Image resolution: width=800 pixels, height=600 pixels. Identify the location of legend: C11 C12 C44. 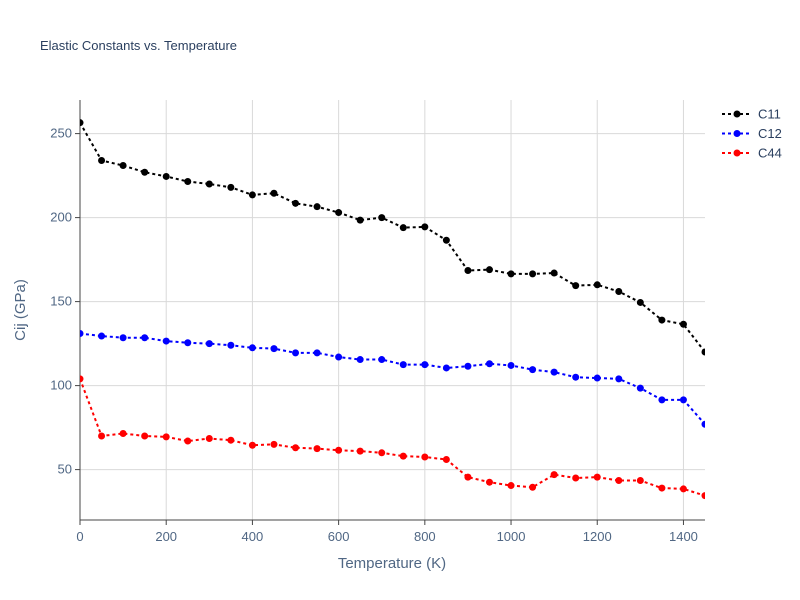
(752, 134).